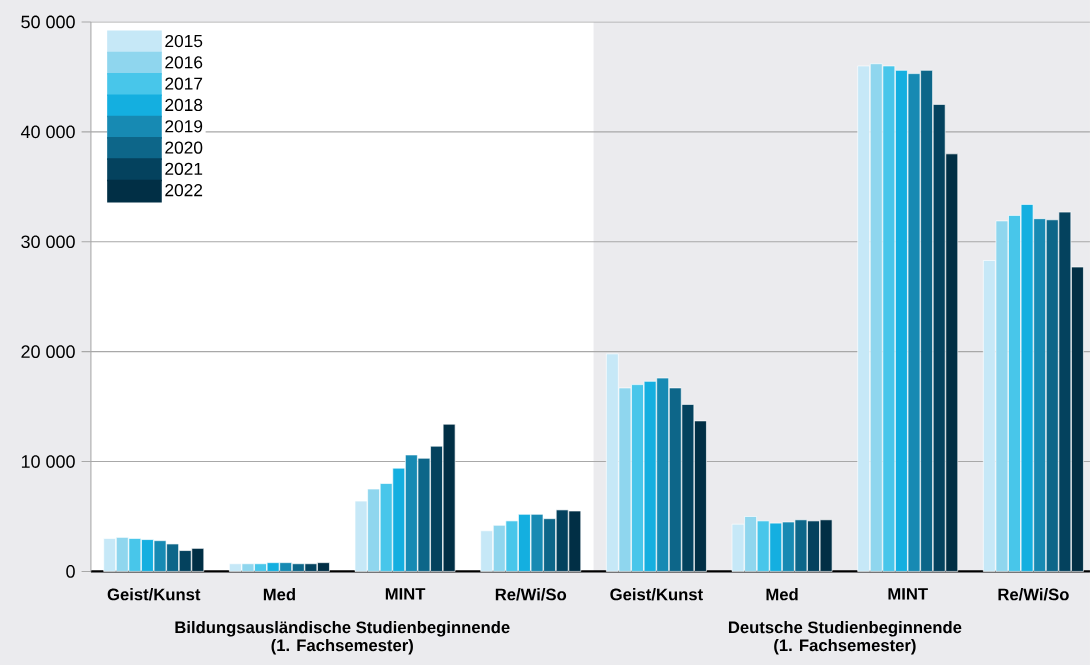  Describe the element at coordinates (184, 62) in the screenshot. I see `legend-label: 2016` at that location.